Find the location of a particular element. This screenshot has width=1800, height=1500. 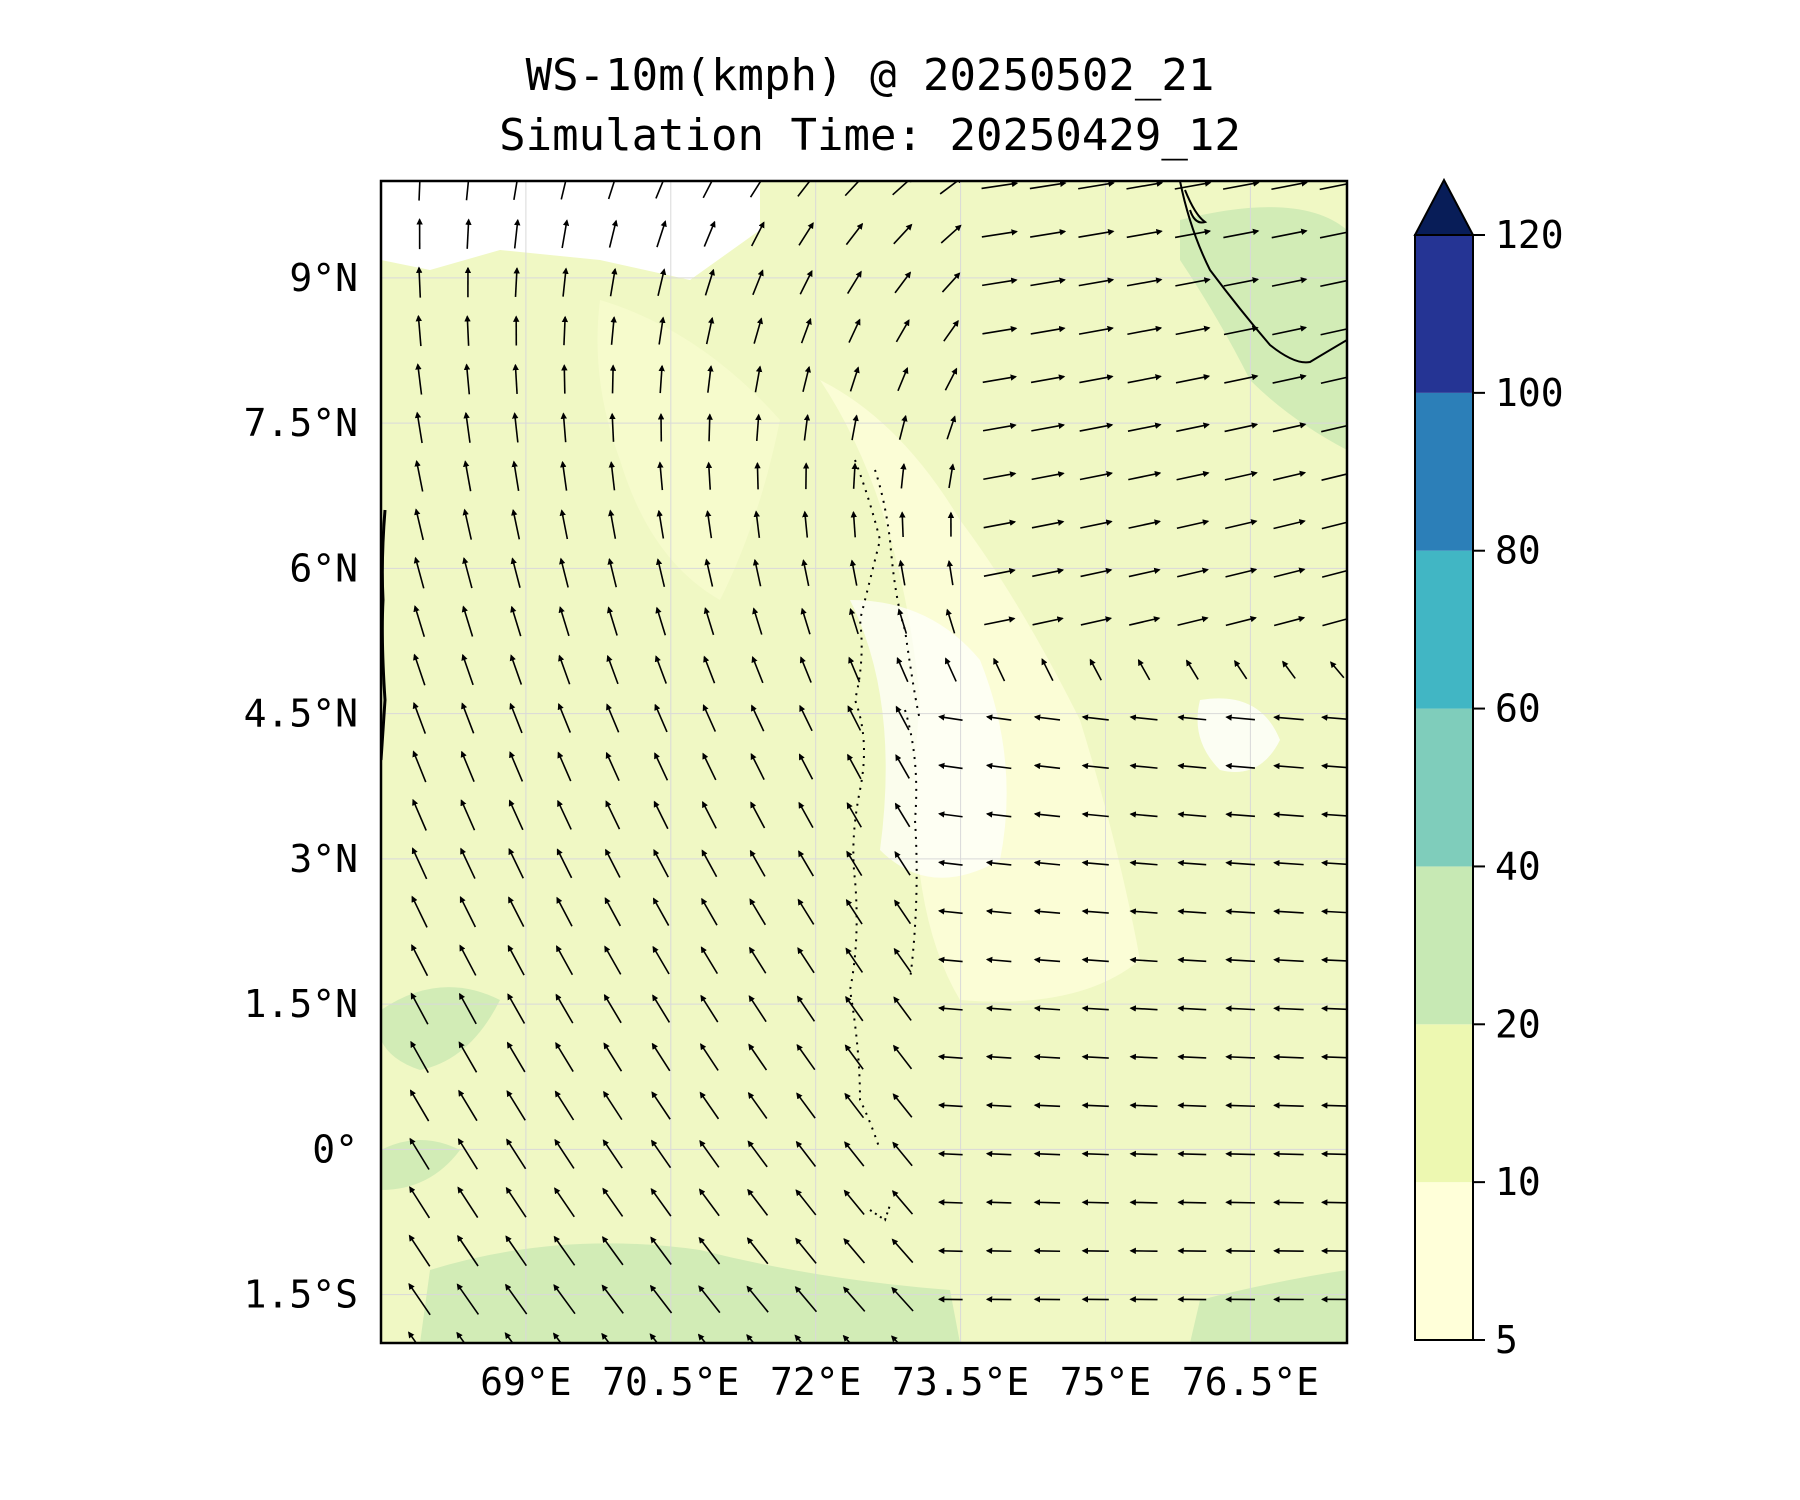

x-tick-label: 72°E is located at coordinates (816, 1382).